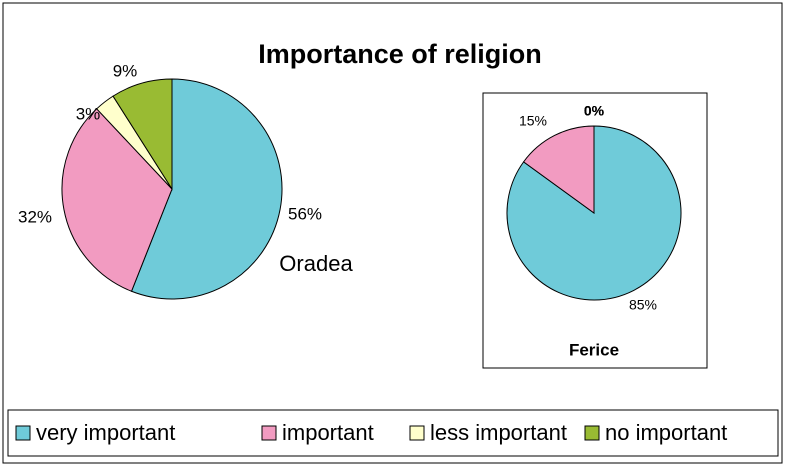  I want to click on legend-label: less important, so click(498, 432).